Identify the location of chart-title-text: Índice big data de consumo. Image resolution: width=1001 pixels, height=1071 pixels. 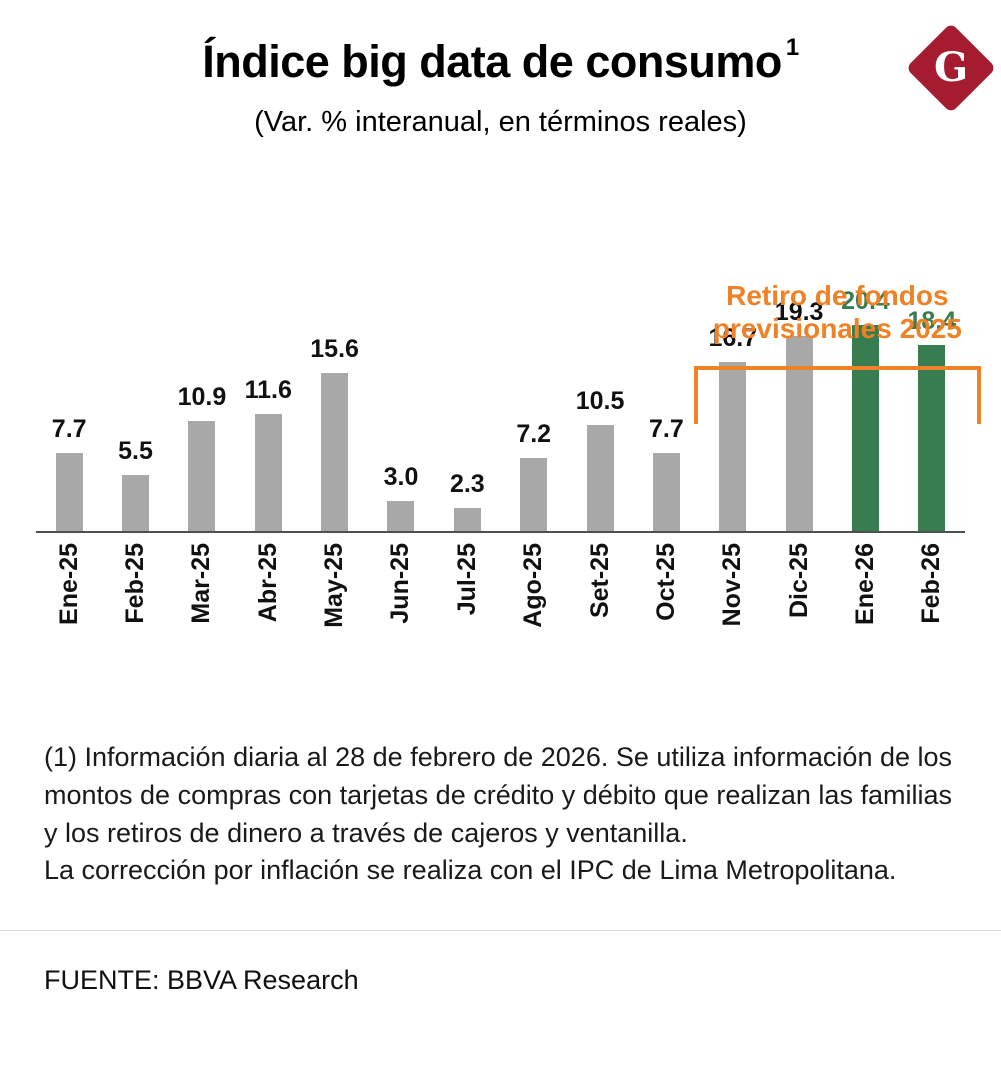
(492, 61).